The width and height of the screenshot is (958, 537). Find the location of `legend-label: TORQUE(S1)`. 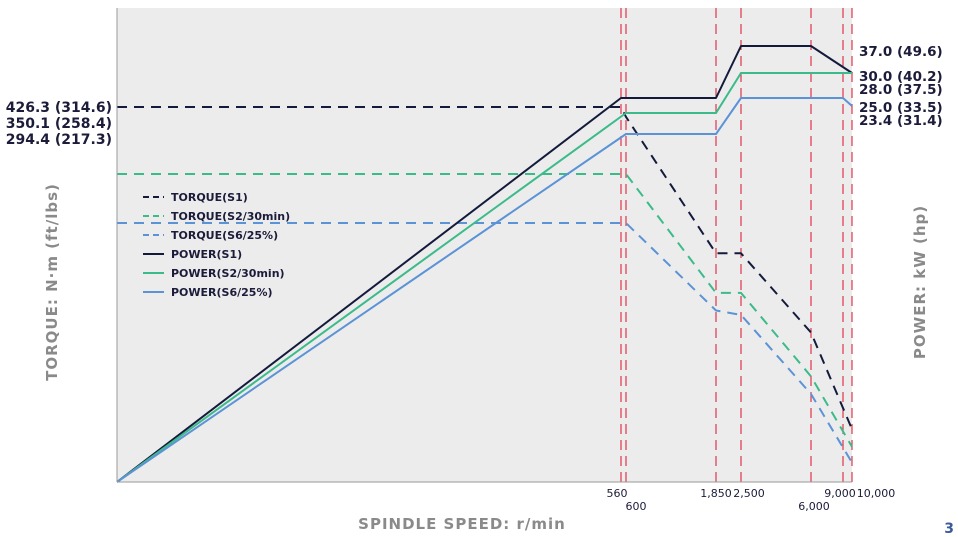

legend-label: TORQUE(S1) is located at coordinates (209, 197).